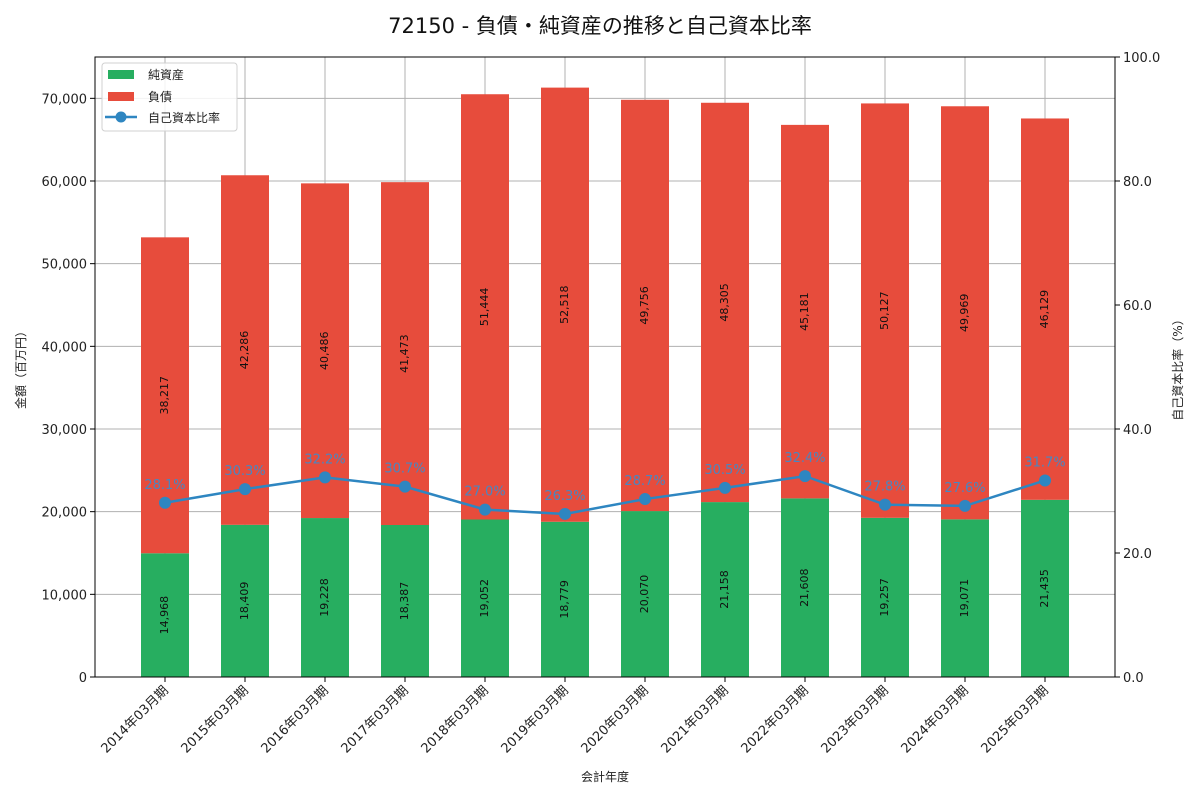 The width and height of the screenshot is (1200, 800). What do you see at coordinates (166, 74) in the screenshot?
I see `legend-label-net-assets: 純資産` at bounding box center [166, 74].